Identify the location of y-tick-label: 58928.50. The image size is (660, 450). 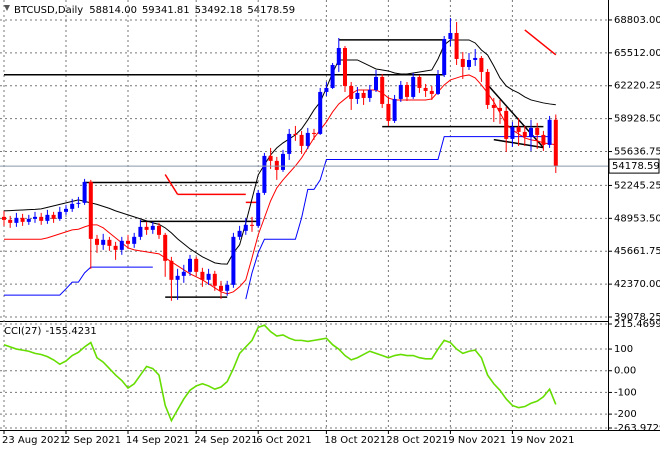
(637, 119).